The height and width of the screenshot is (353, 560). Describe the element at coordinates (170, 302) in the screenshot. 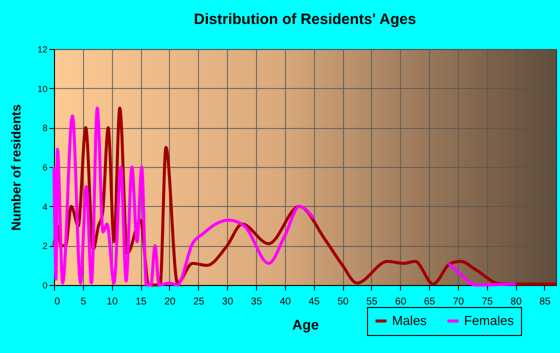

I see `x-tick-label: 20` at that location.